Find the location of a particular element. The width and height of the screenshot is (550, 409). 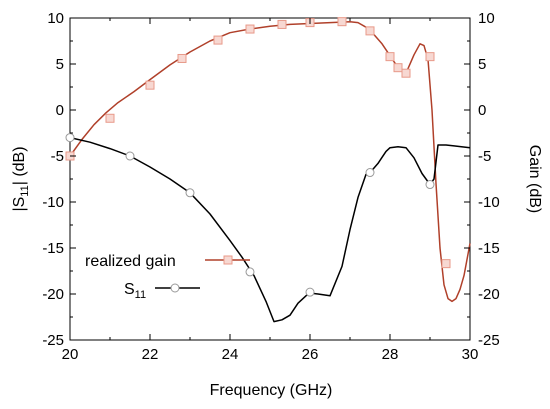

right-y-tick-label: -15 is located at coordinates (489, 248).